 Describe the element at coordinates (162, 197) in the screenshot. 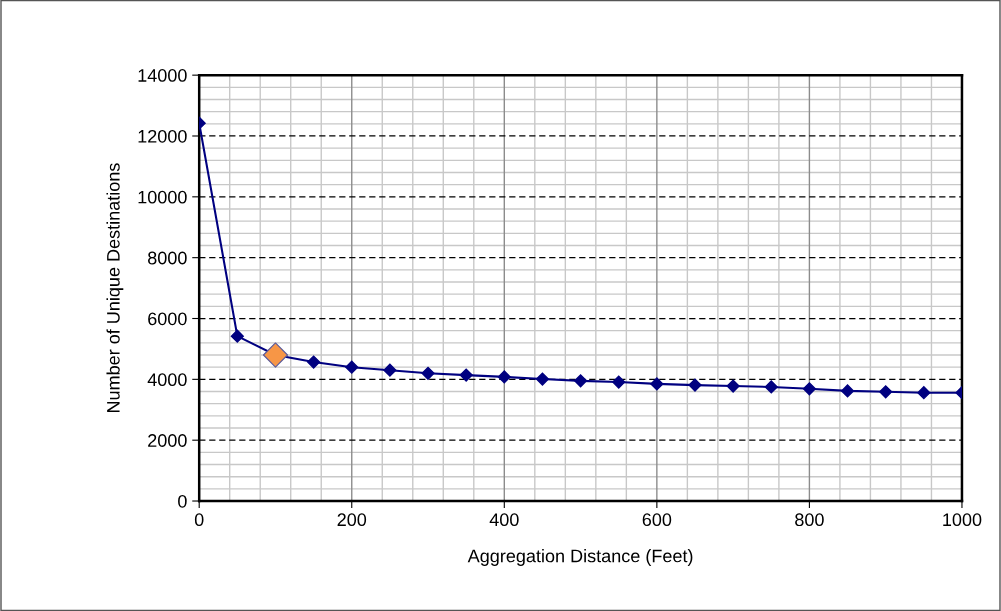

I see `y-tick-label: 10000` at that location.